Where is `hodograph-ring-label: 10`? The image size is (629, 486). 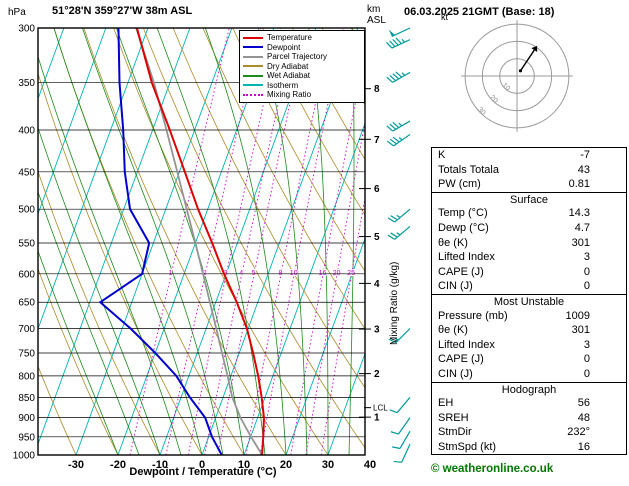 hodograph-ring-label: 10 is located at coordinates (506, 87).